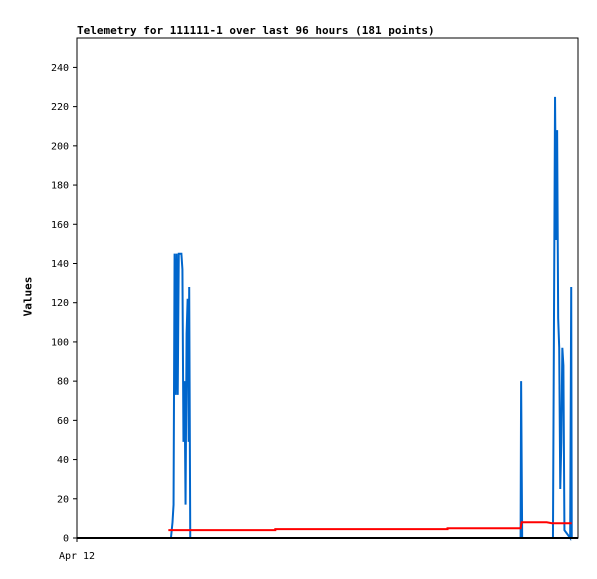  I want to click on y-tick-label-9: 180, so click(60, 186).